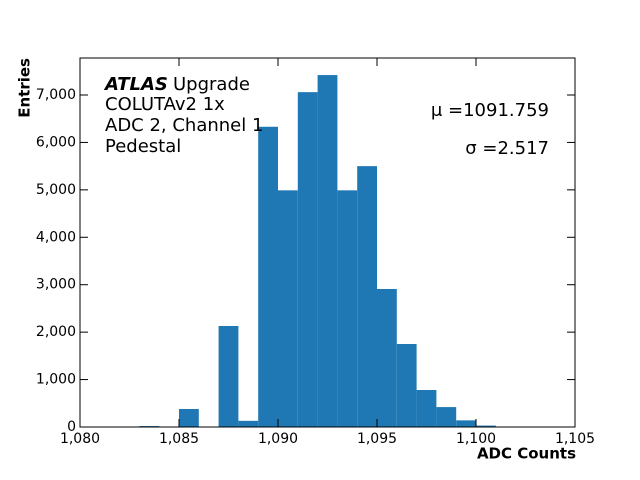 The image size is (640, 480). I want to click on y-axis-label: Entries, so click(25, 88).